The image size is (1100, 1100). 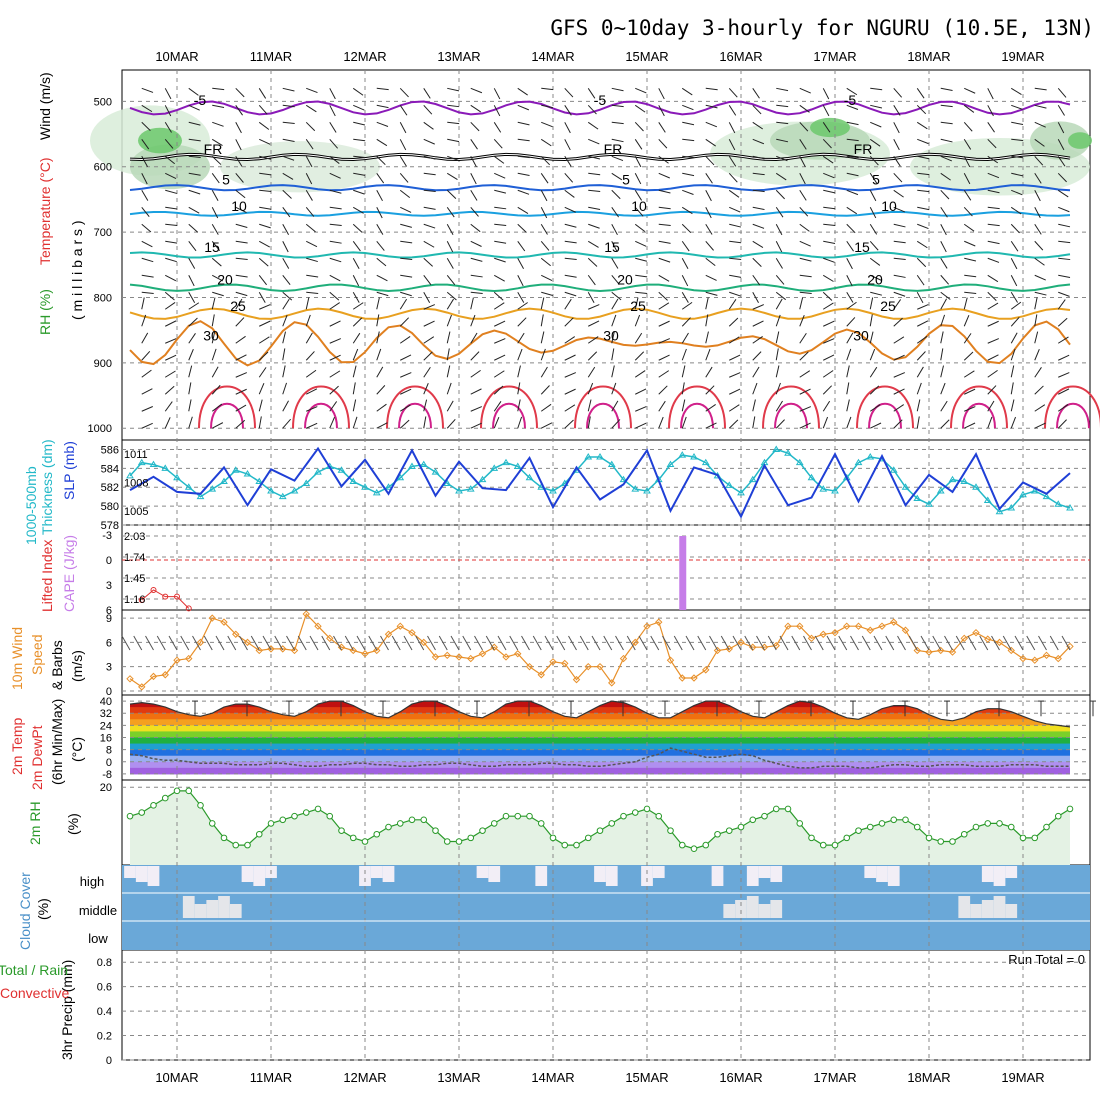 What do you see at coordinates (239, 206) in the screenshot?
I see `contour-label: 10` at bounding box center [239, 206].